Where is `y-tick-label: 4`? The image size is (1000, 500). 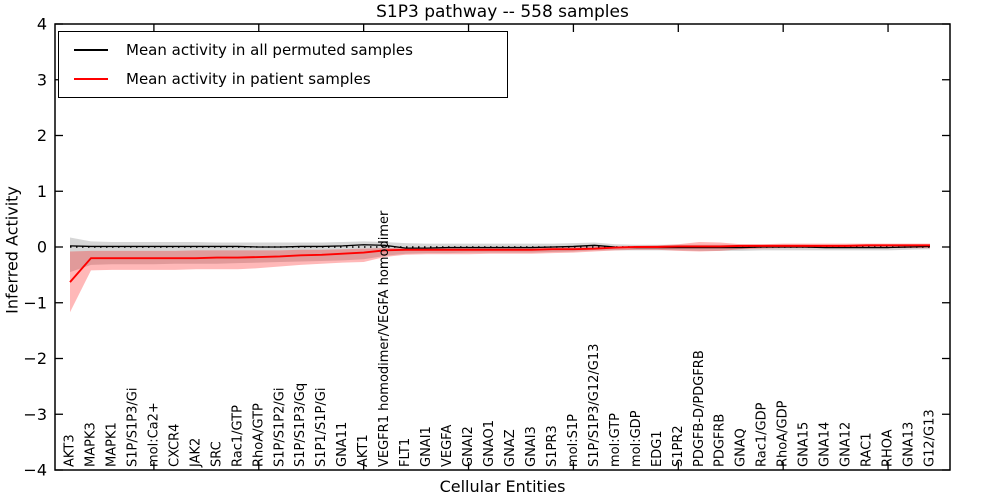 y-tick-label: 4 is located at coordinates (42, 24).